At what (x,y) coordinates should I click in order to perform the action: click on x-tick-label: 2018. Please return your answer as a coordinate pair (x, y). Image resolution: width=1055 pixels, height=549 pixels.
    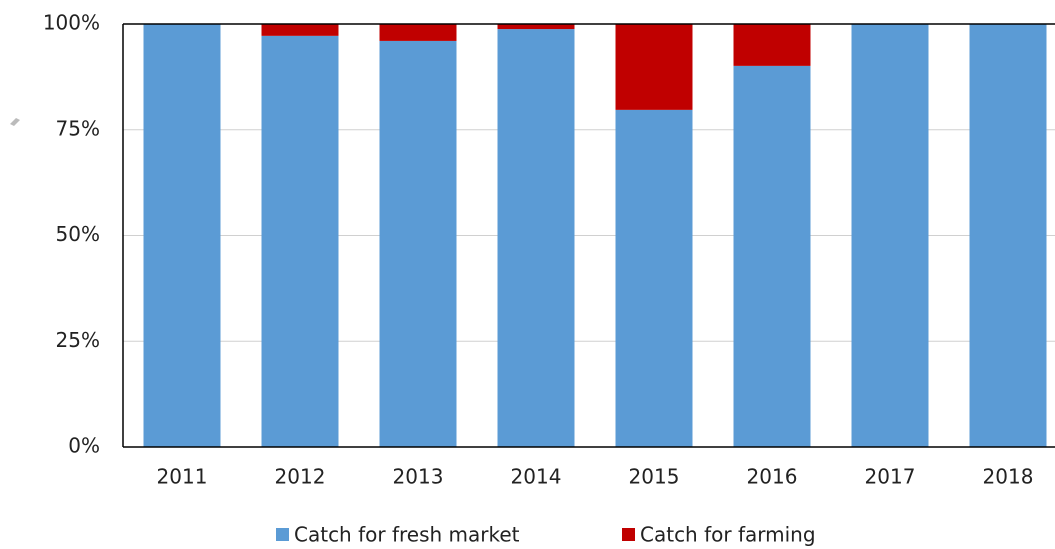
    Looking at the image, I should click on (1008, 477).